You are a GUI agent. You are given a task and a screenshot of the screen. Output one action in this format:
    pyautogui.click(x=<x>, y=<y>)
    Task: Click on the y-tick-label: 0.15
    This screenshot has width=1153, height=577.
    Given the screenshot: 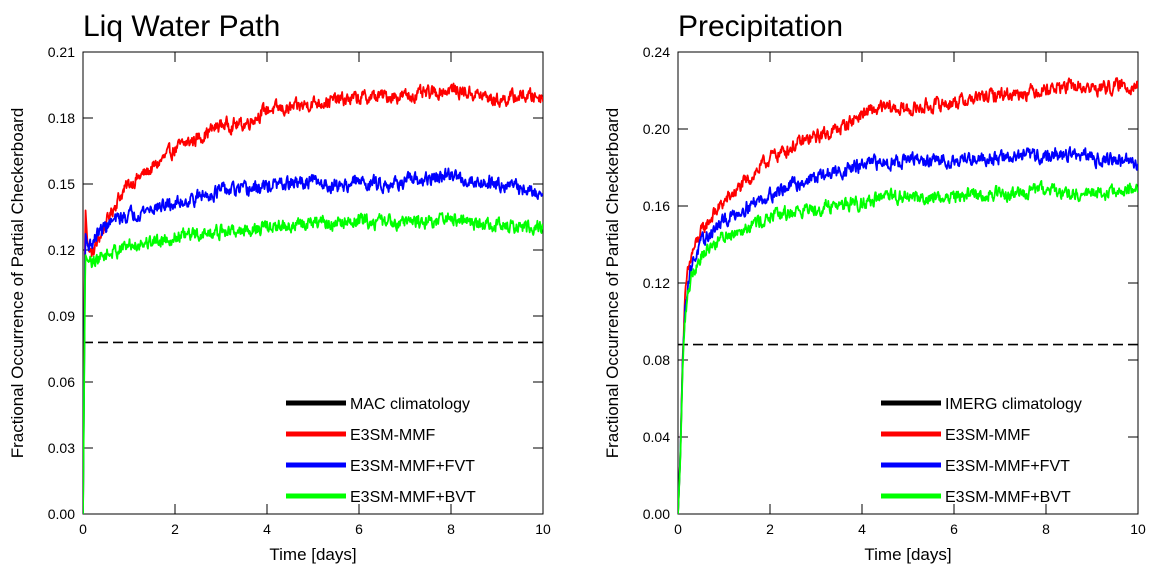 What is the action you would take?
    pyautogui.click(x=61, y=184)
    